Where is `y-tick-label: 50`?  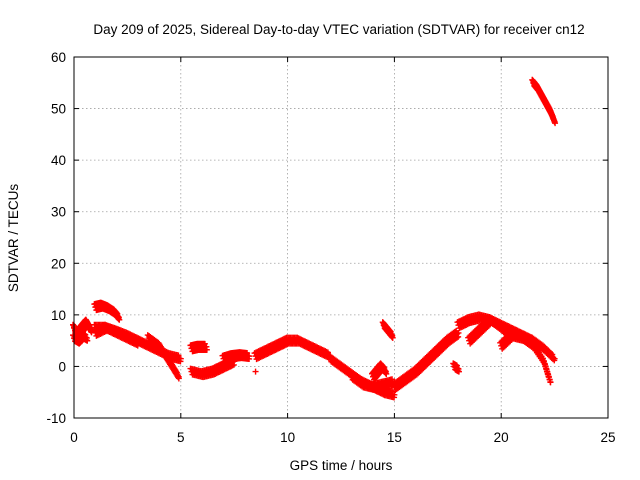
y-tick-label: 50 is located at coordinates (58, 109).